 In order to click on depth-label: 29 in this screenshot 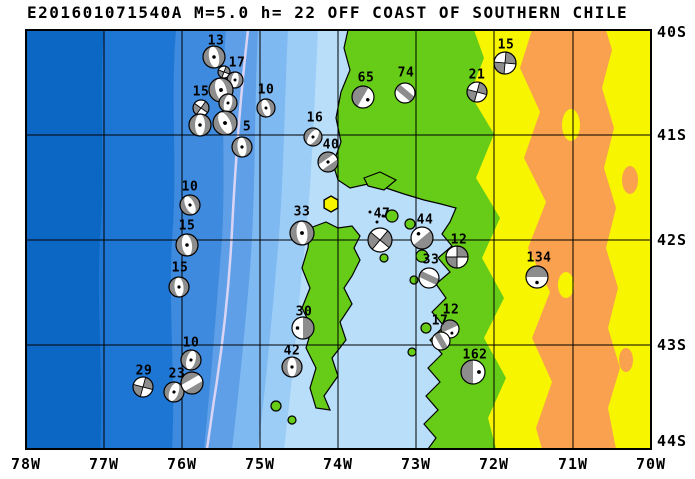, I will do `click(144, 371)`.